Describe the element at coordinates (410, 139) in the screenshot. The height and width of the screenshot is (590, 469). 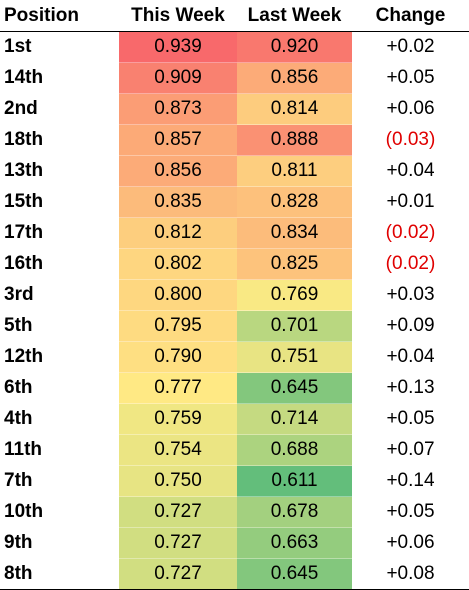
I see `change-cell: (0.03)` at that location.